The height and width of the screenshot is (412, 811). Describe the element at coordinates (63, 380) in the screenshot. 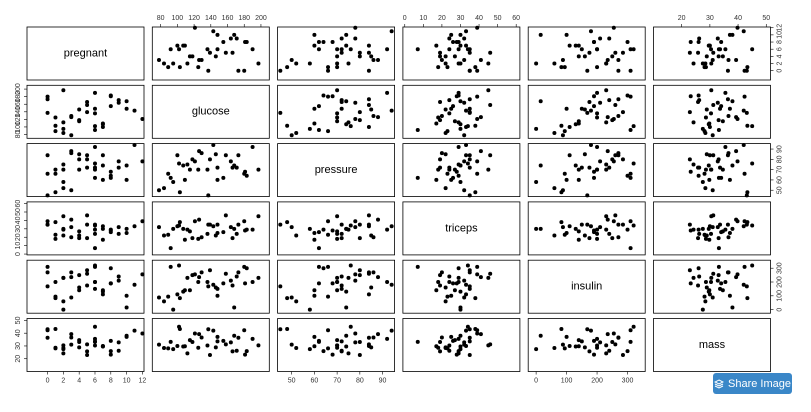

I see `x-tick-label: 2` at that location.